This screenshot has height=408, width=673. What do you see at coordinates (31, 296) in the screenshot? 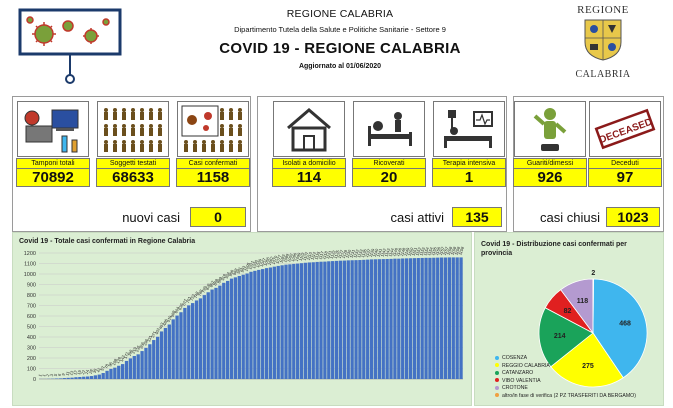
I see `y-tick-label: 800` at bounding box center [31, 296].